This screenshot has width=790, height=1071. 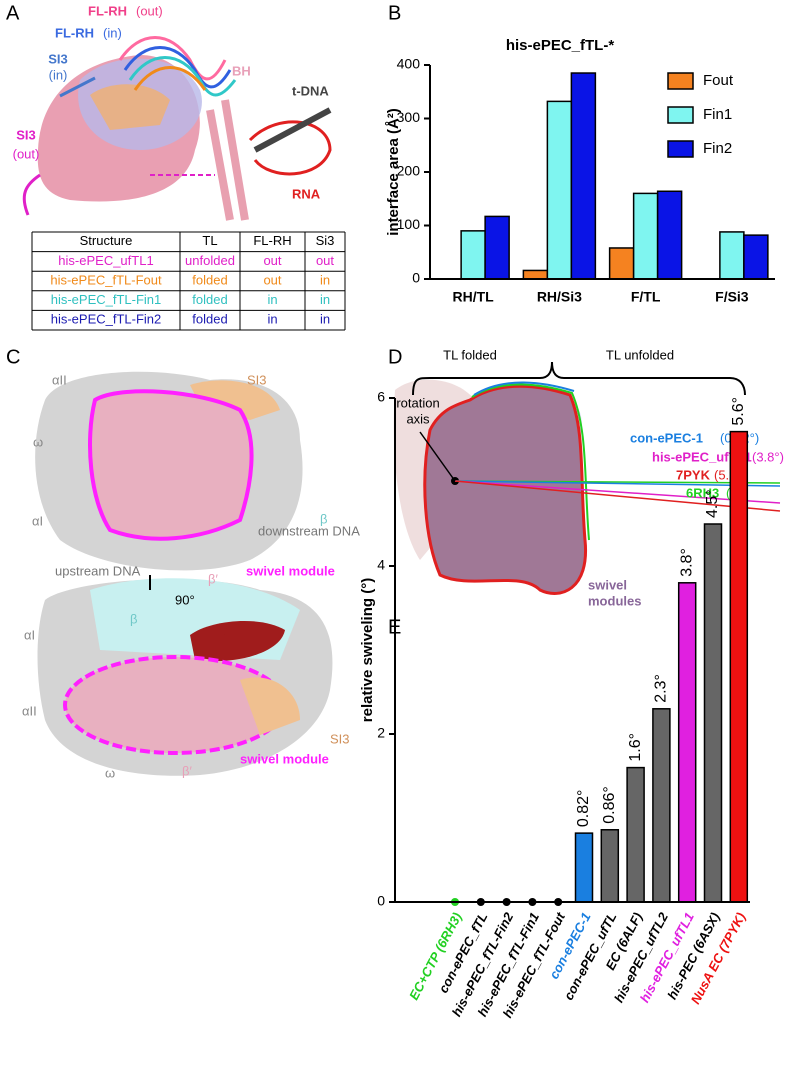 I want to click on table-cell: his-ePEC_fTL-Fout, so click(x=106, y=279).